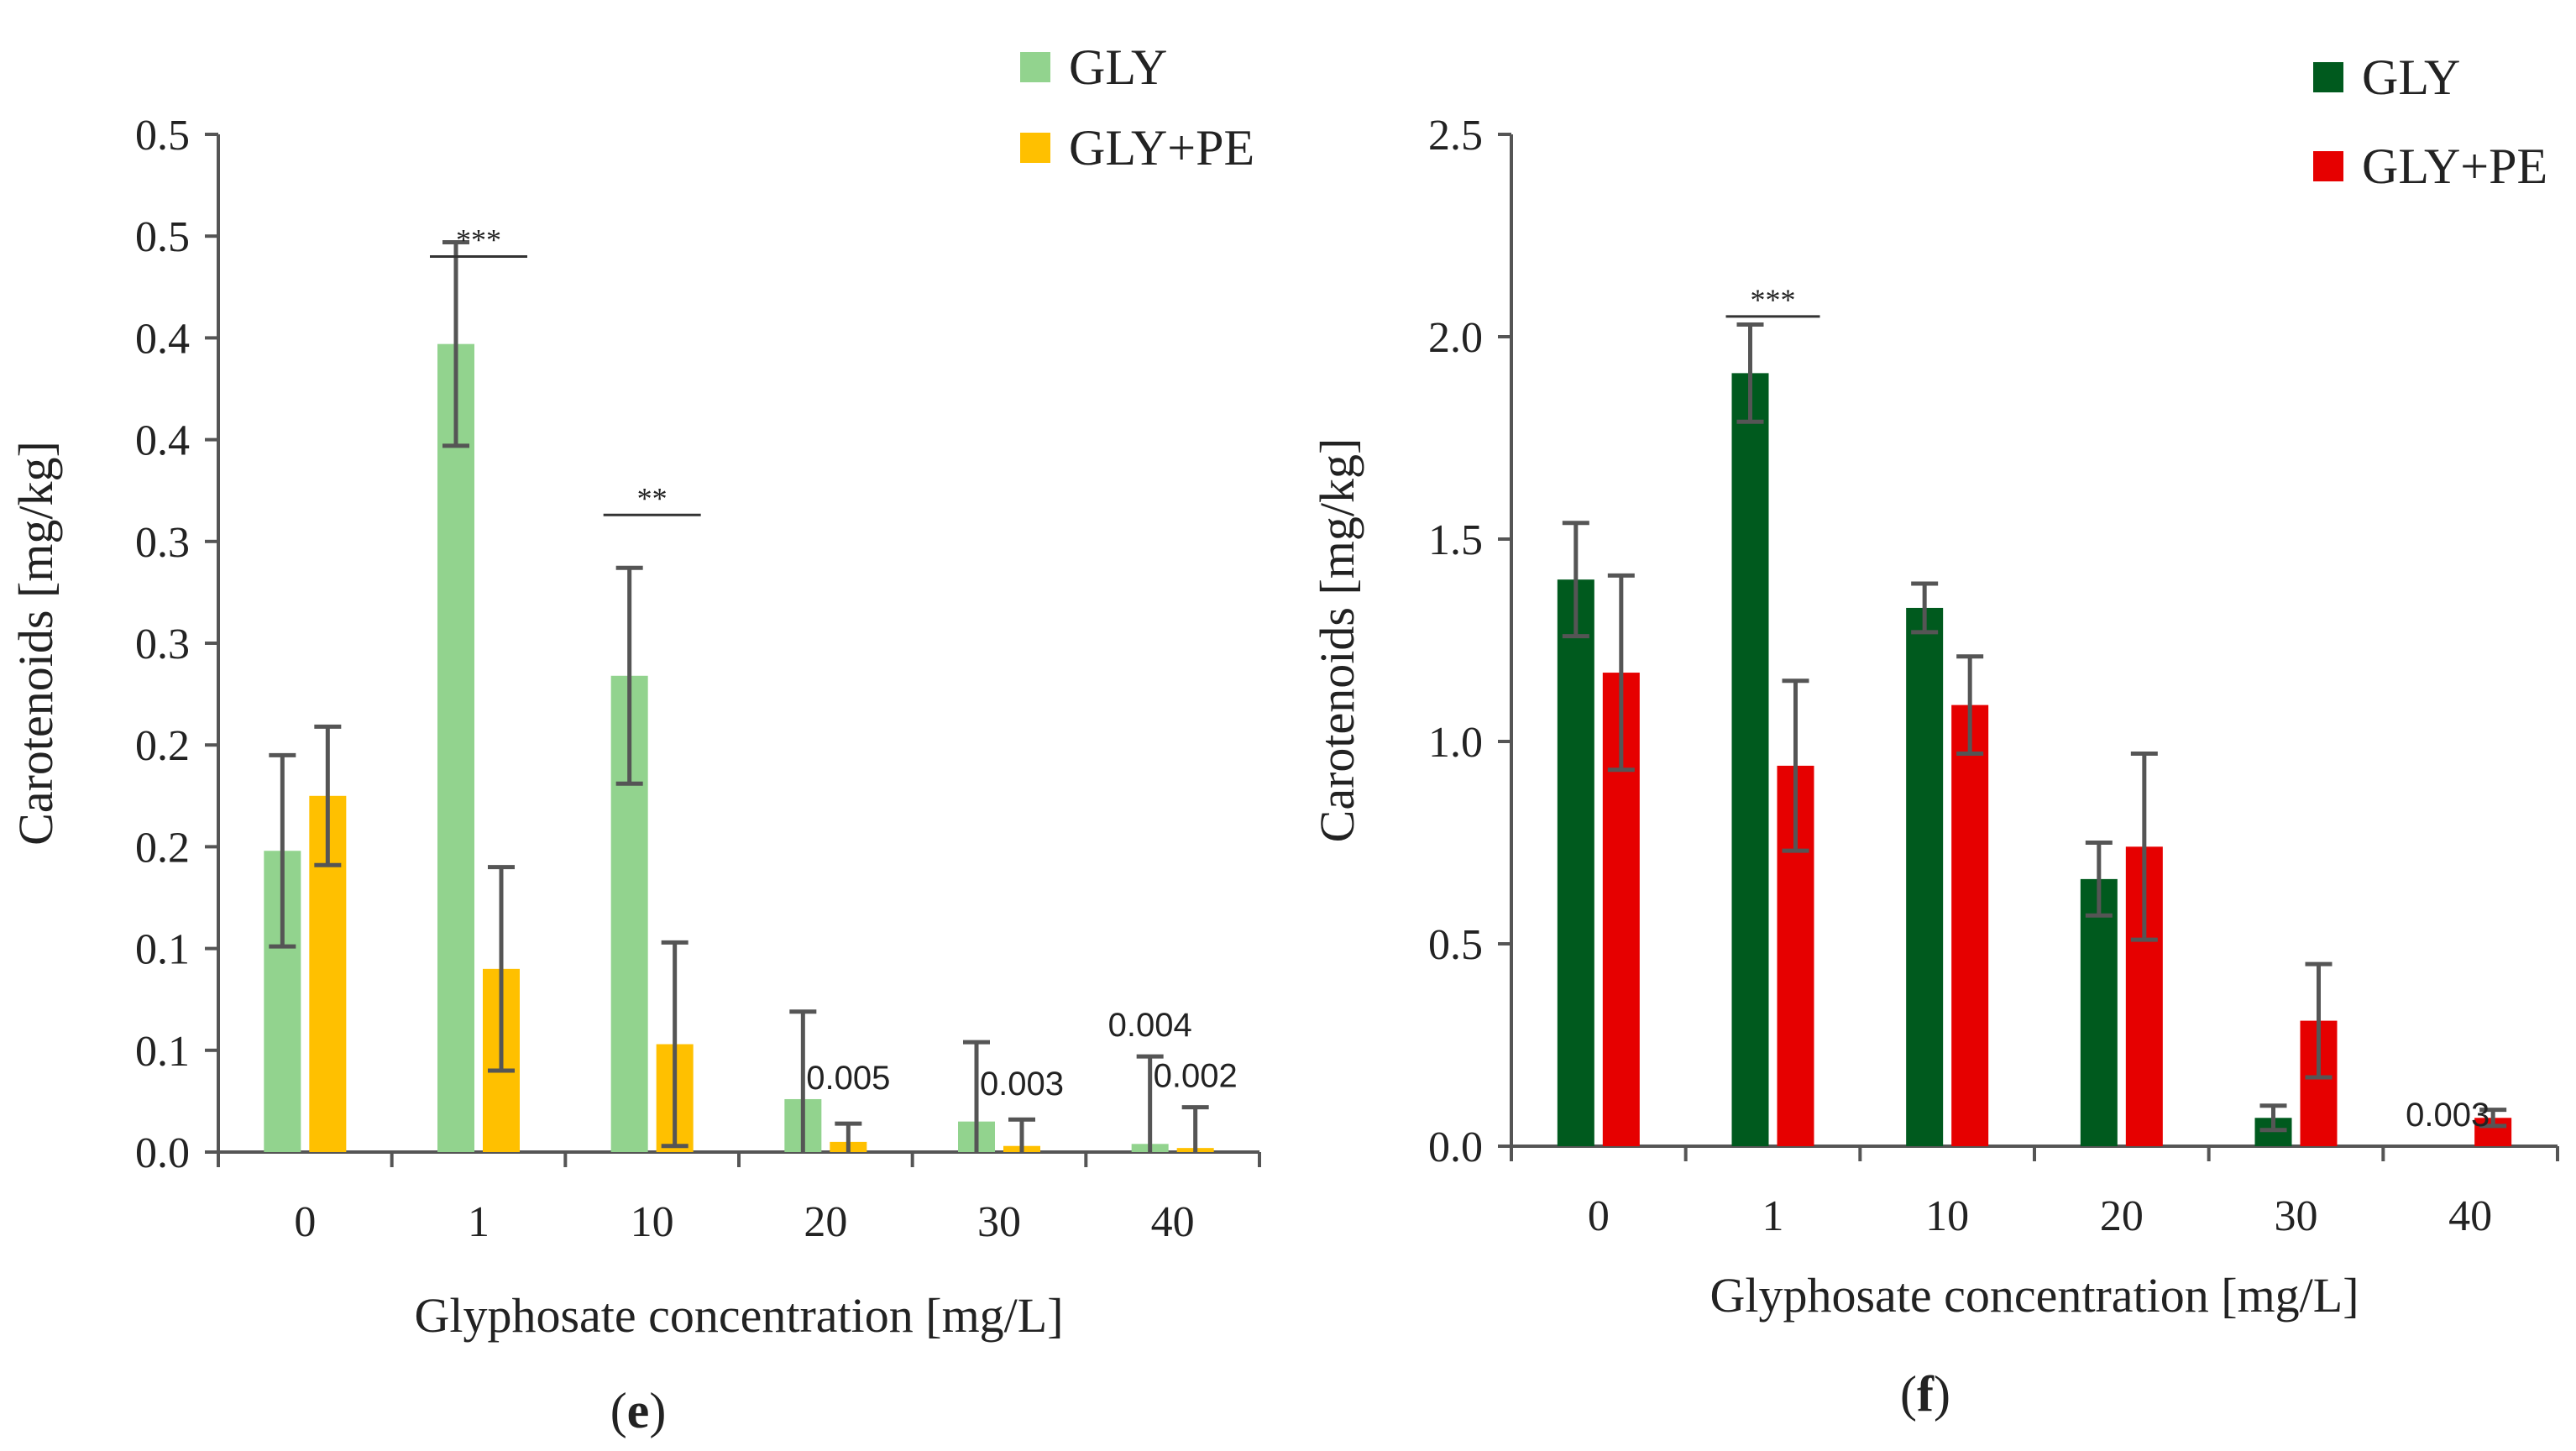 The width and height of the screenshot is (2576, 1451). Describe the element at coordinates (1196, 1075) in the screenshot. I see `value-label: 0.002` at that location.